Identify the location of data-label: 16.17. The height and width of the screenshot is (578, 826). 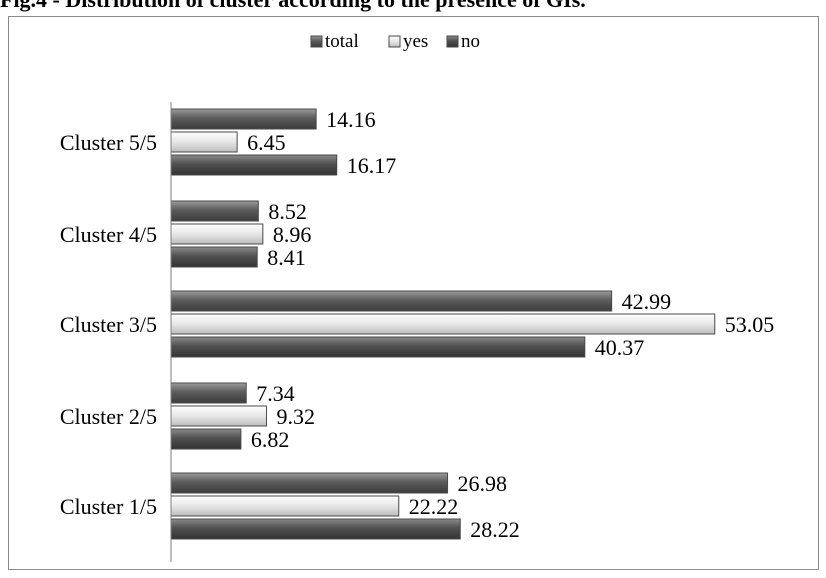
(372, 165).